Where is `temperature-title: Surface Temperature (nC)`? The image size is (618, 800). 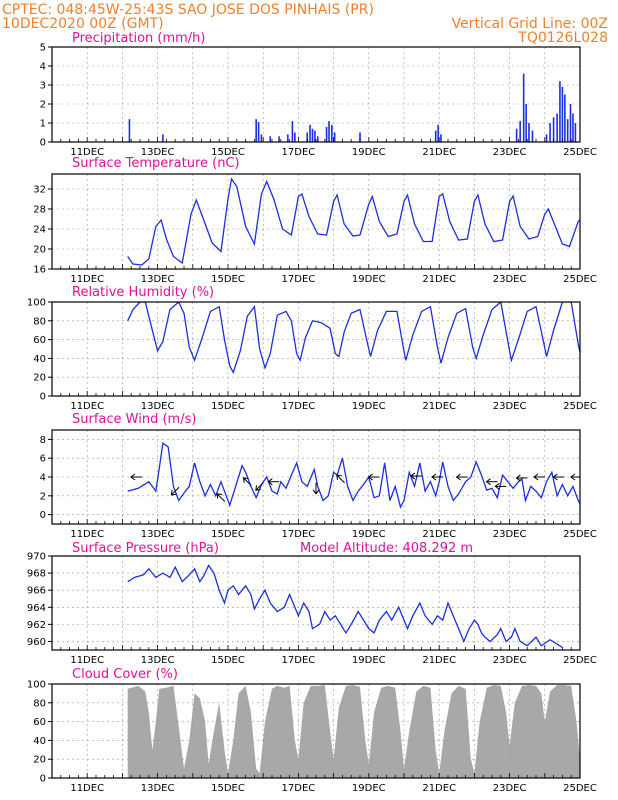 temperature-title: Surface Temperature (nC) is located at coordinates (156, 163).